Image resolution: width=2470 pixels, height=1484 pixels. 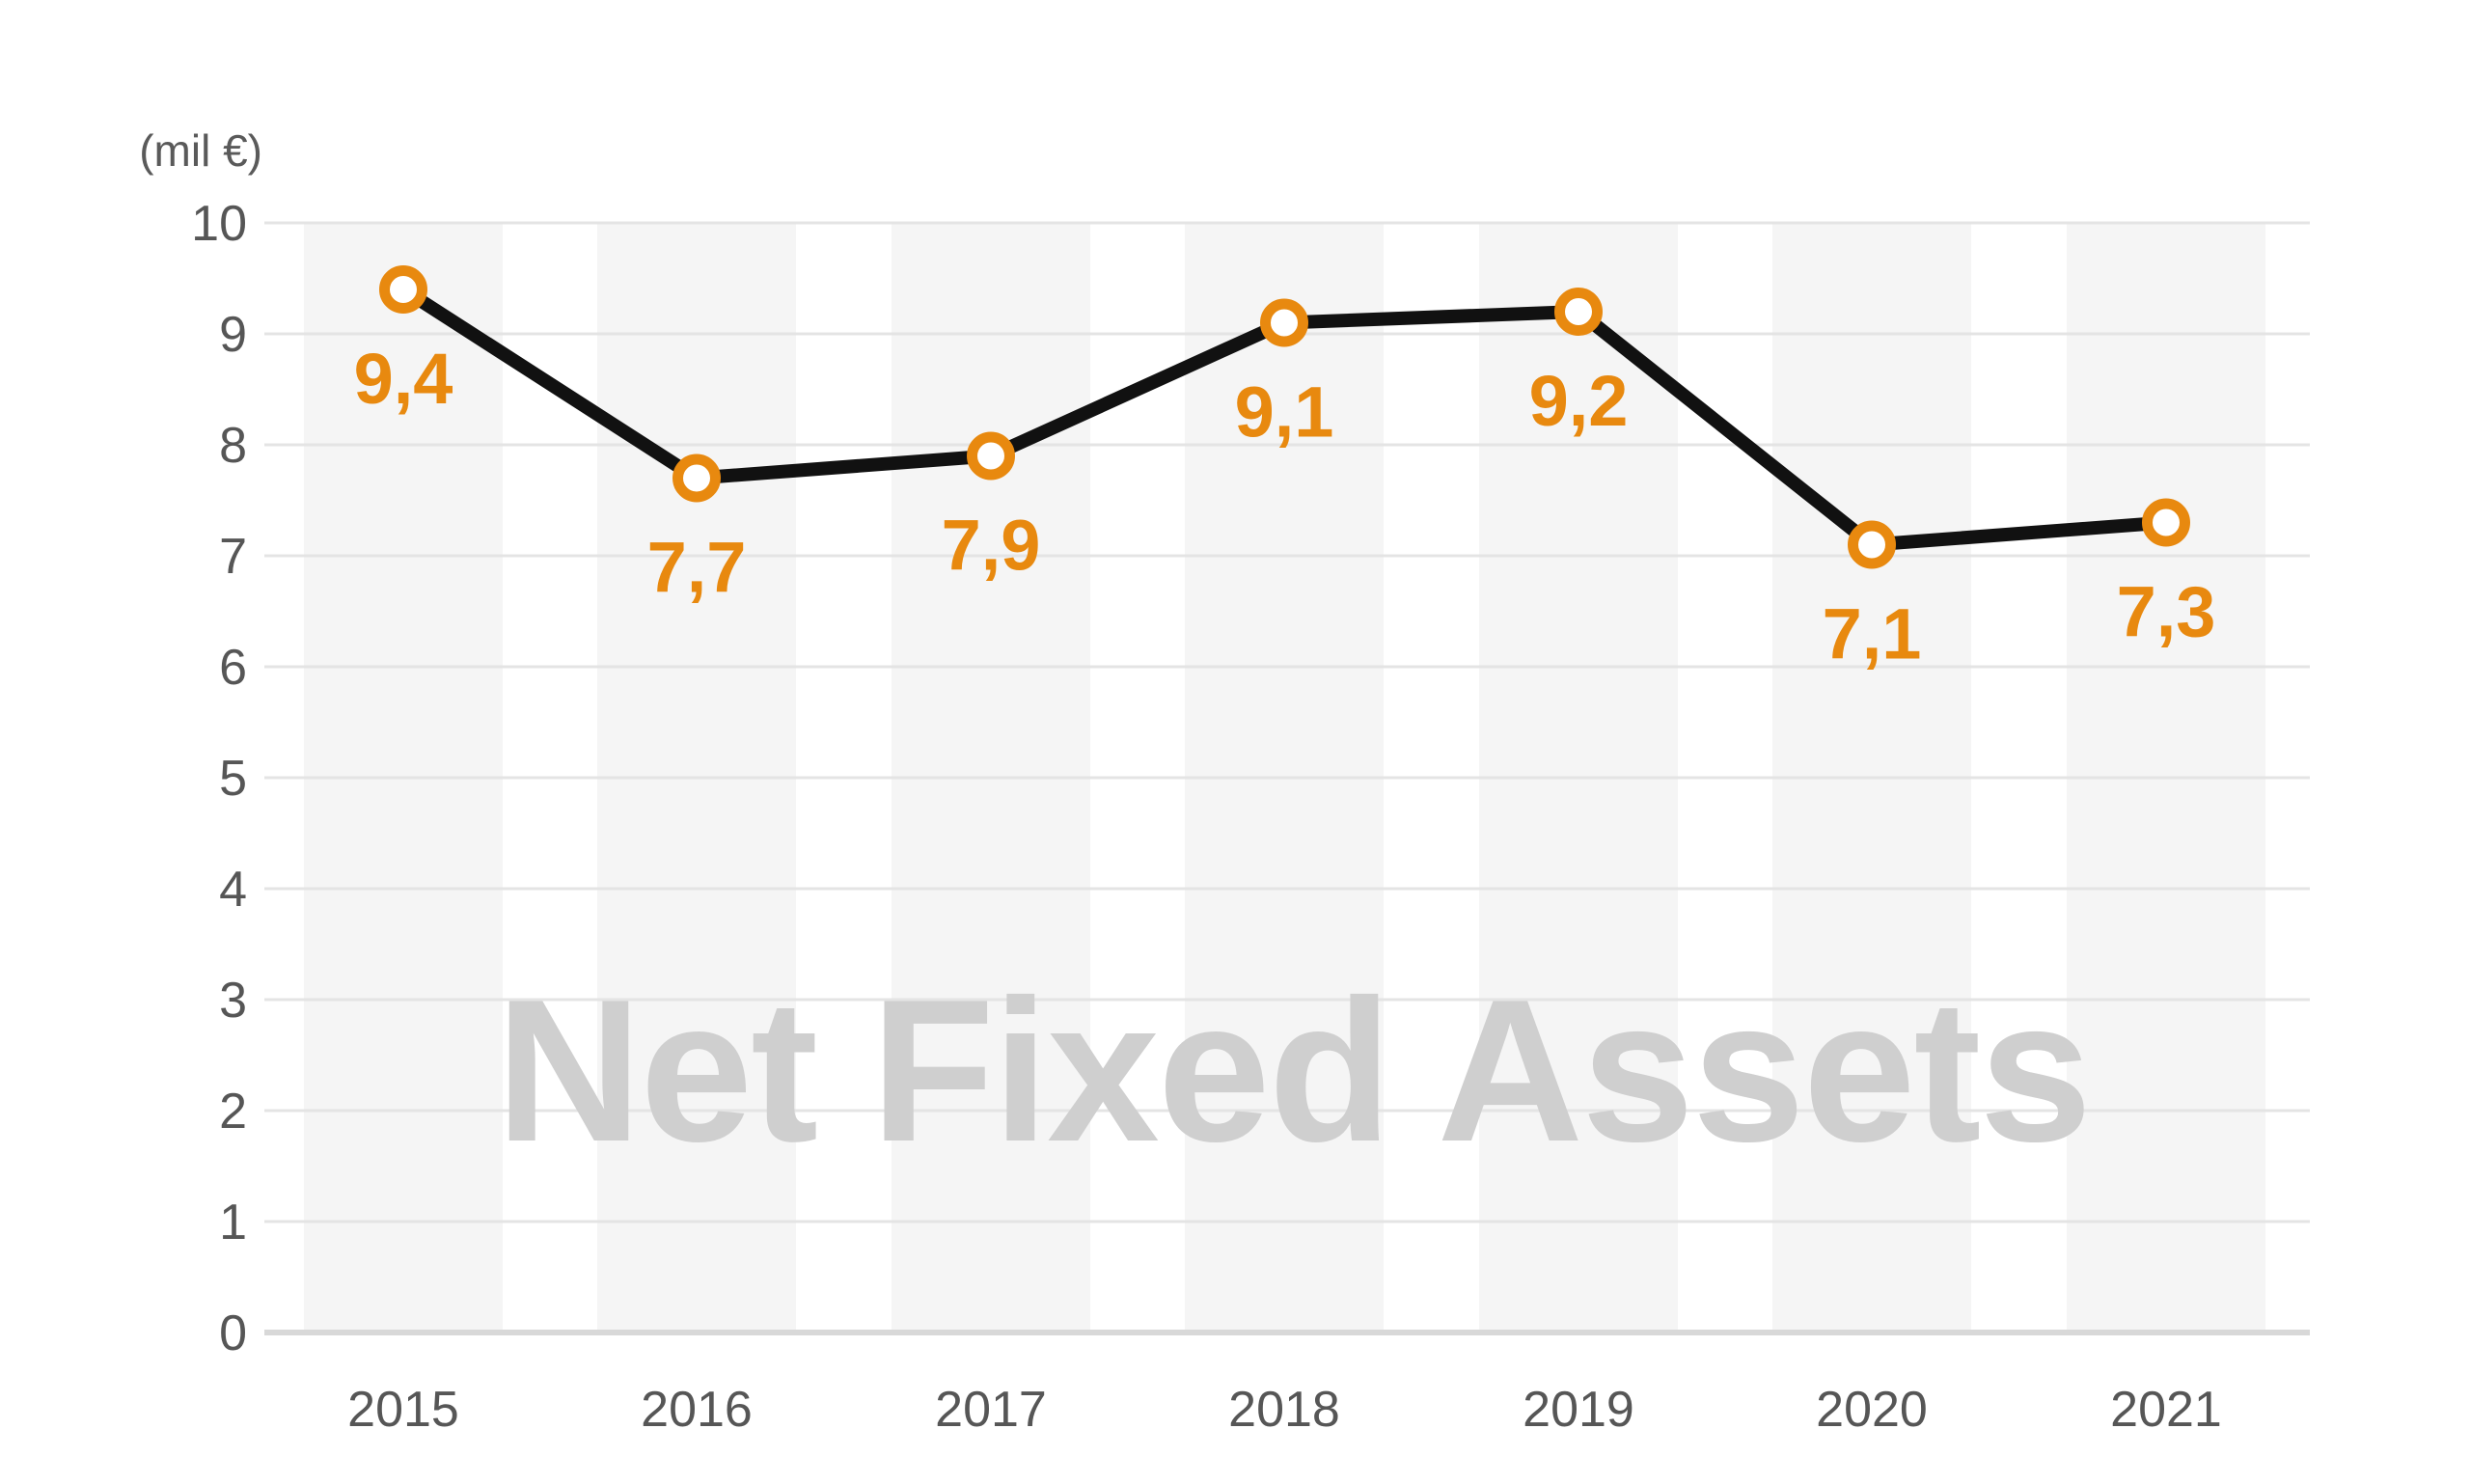 I want to click on x-tick-label: 2015, so click(x=403, y=1410).